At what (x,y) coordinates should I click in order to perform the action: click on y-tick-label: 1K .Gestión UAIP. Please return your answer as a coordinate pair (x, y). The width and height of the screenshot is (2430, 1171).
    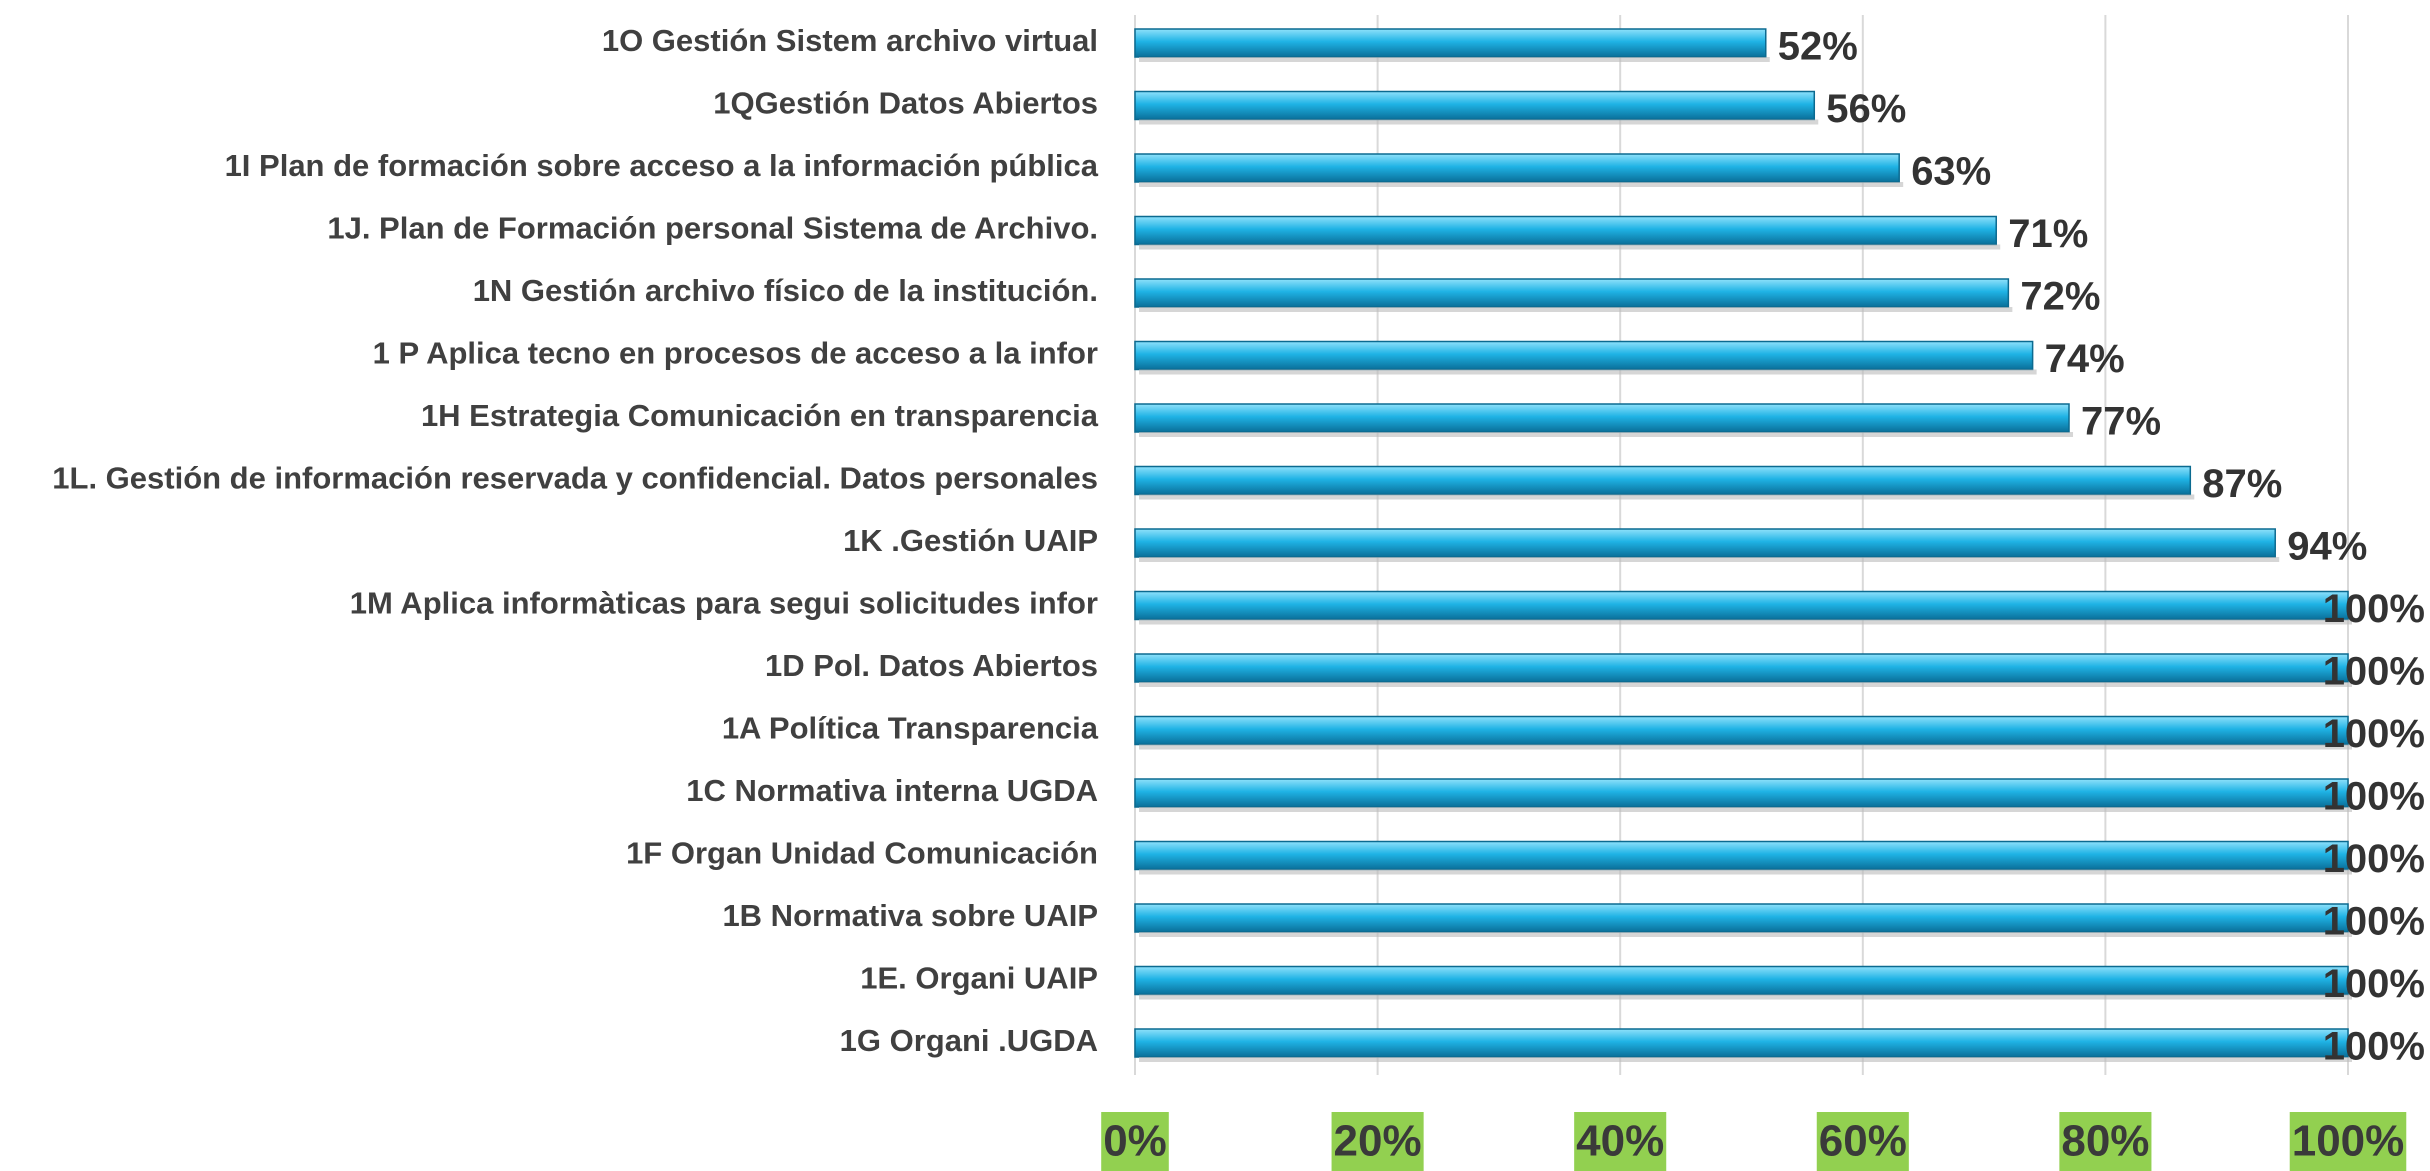
    Looking at the image, I should click on (970, 540).